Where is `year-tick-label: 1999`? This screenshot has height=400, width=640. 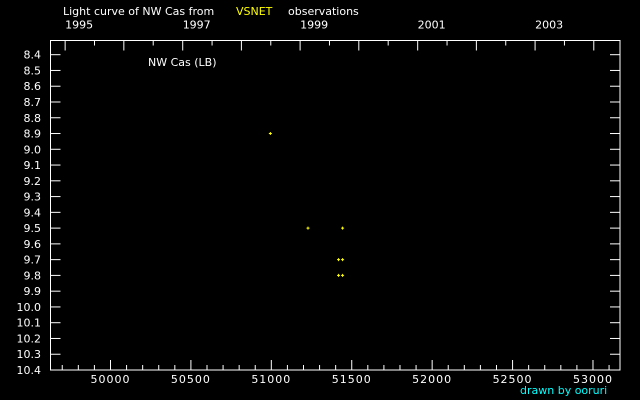
year-tick-label: 1999 is located at coordinates (314, 25).